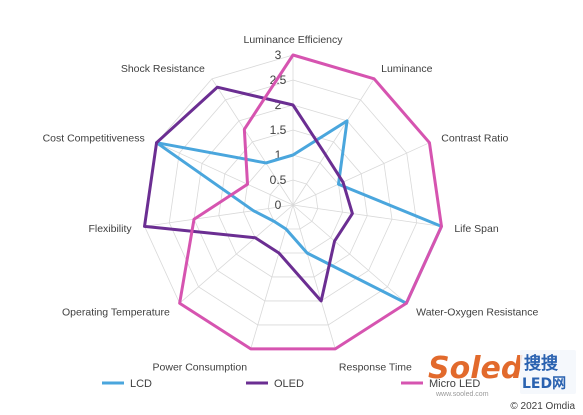  What do you see at coordinates (462, 394) in the screenshot?
I see `watermark-site: www.sooled.com` at bounding box center [462, 394].